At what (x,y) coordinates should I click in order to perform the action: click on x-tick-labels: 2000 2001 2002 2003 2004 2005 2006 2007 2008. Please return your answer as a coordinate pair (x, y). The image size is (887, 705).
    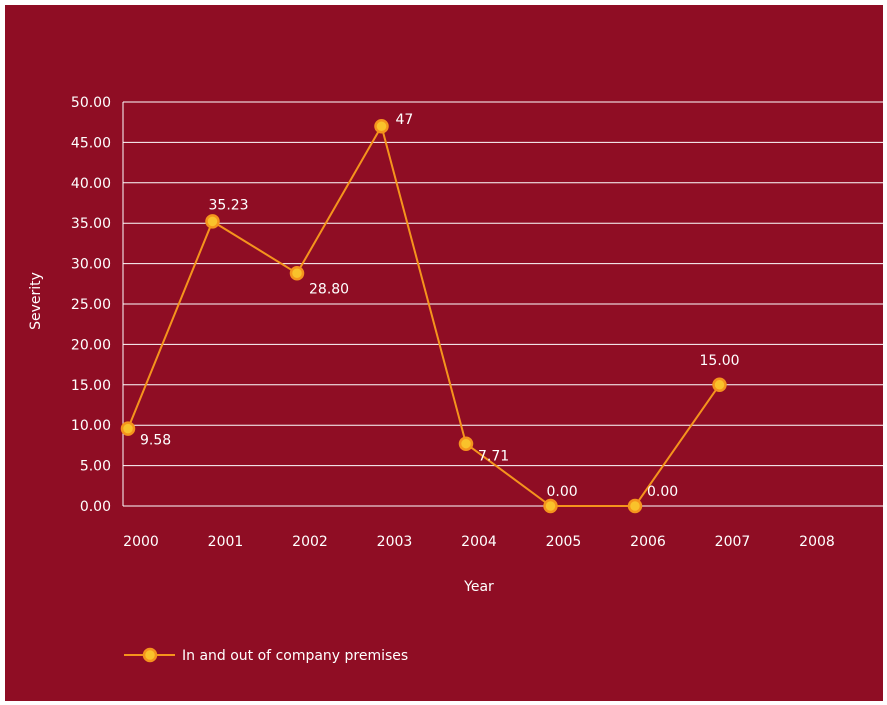
    Looking at the image, I should click on (479, 542).